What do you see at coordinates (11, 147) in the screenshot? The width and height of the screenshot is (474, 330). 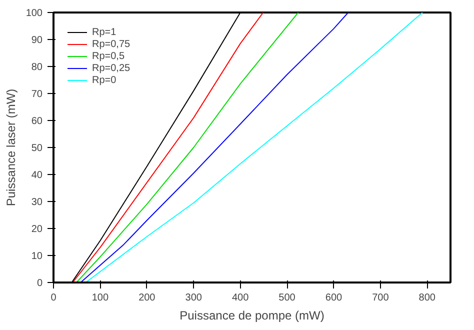 I see `y-axis-title: Puissance laser (mW)` at bounding box center [11, 147].